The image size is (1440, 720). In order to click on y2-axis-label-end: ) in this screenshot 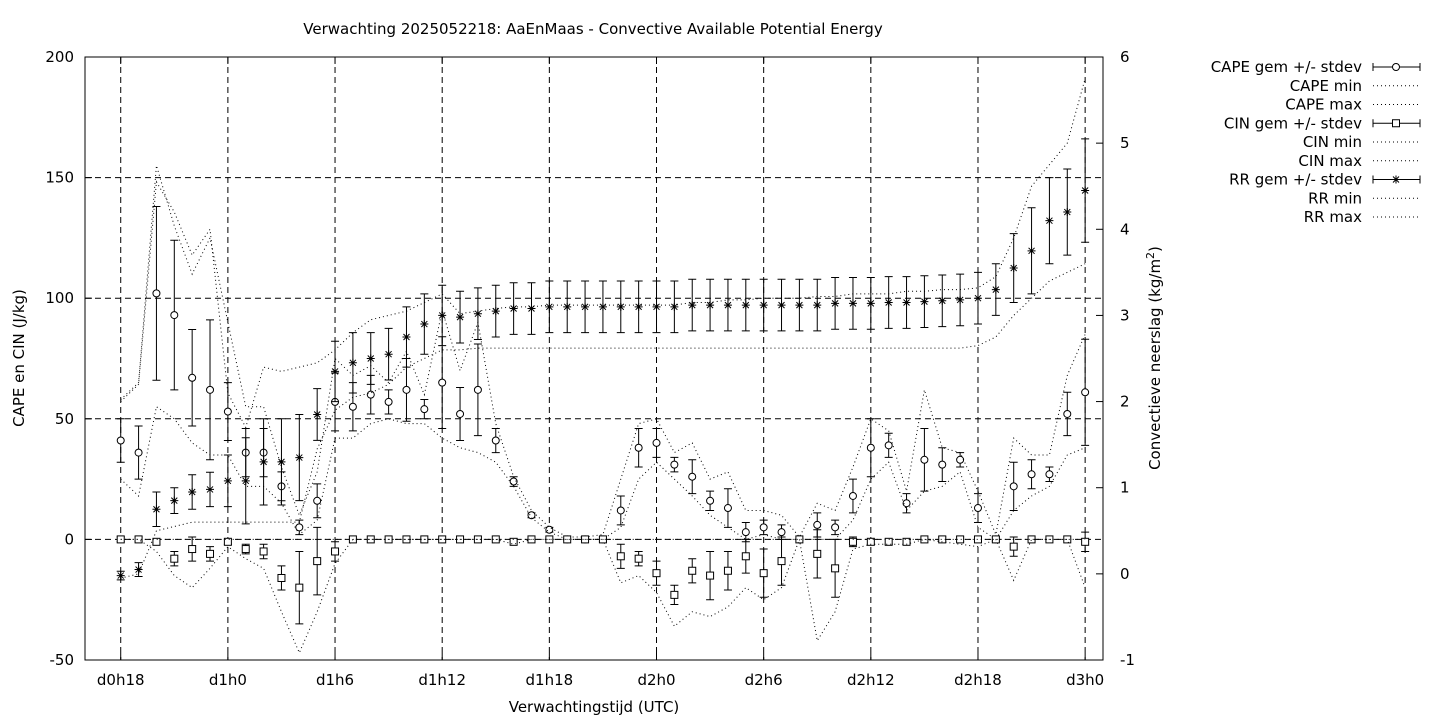, I will do `click(1155, 249)`.